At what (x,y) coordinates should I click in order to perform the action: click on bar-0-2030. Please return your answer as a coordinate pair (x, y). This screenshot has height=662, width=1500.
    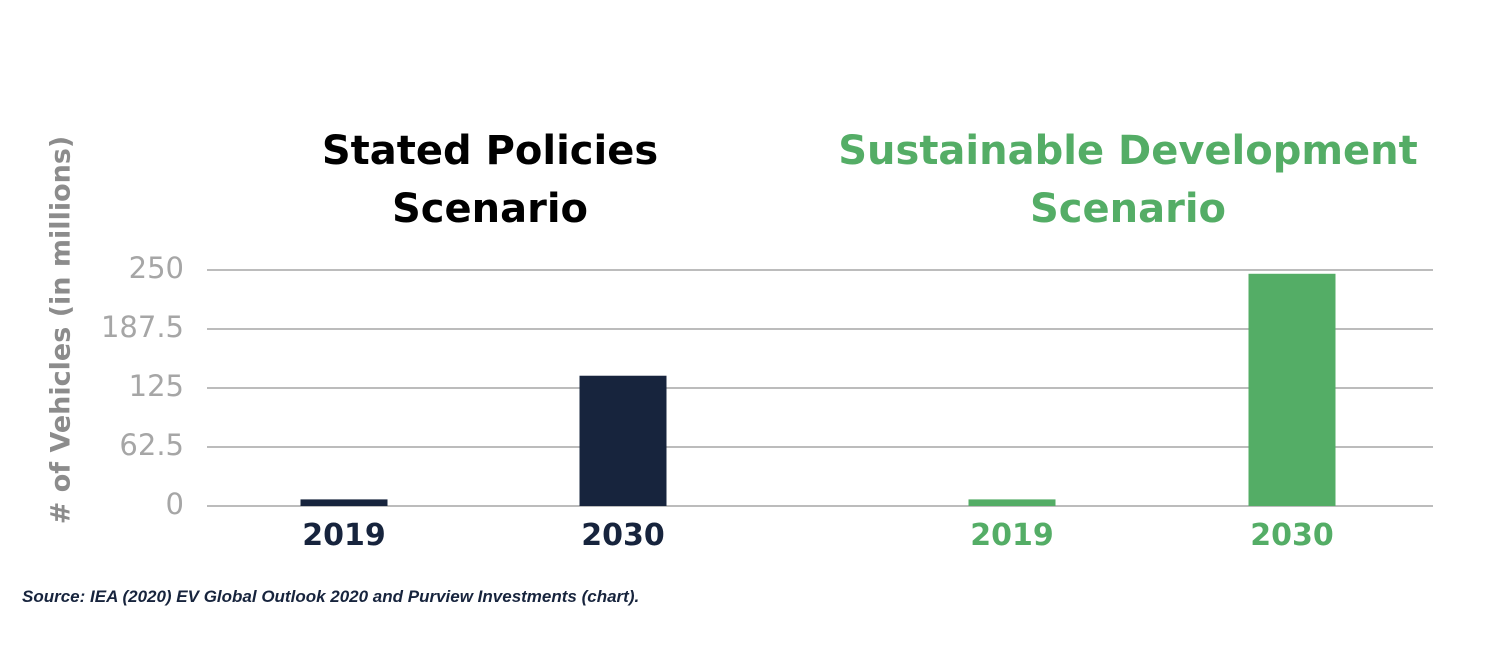
    Looking at the image, I should click on (623, 440).